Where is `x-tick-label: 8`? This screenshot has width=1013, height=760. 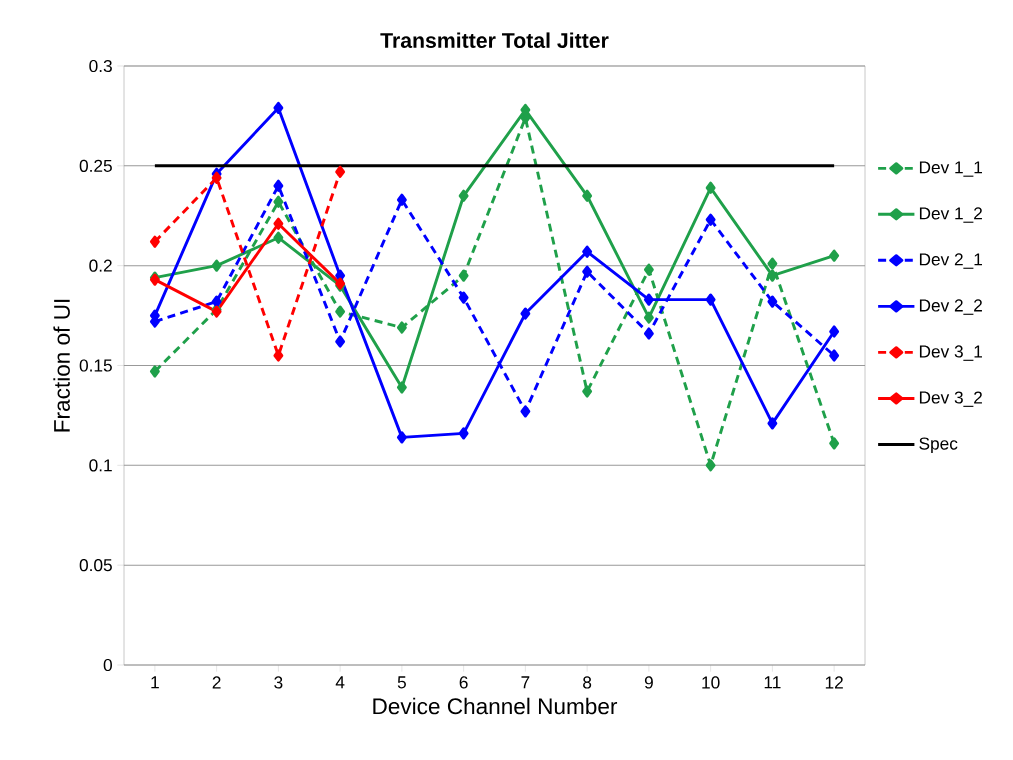
x-tick-label: 8 is located at coordinates (587, 682).